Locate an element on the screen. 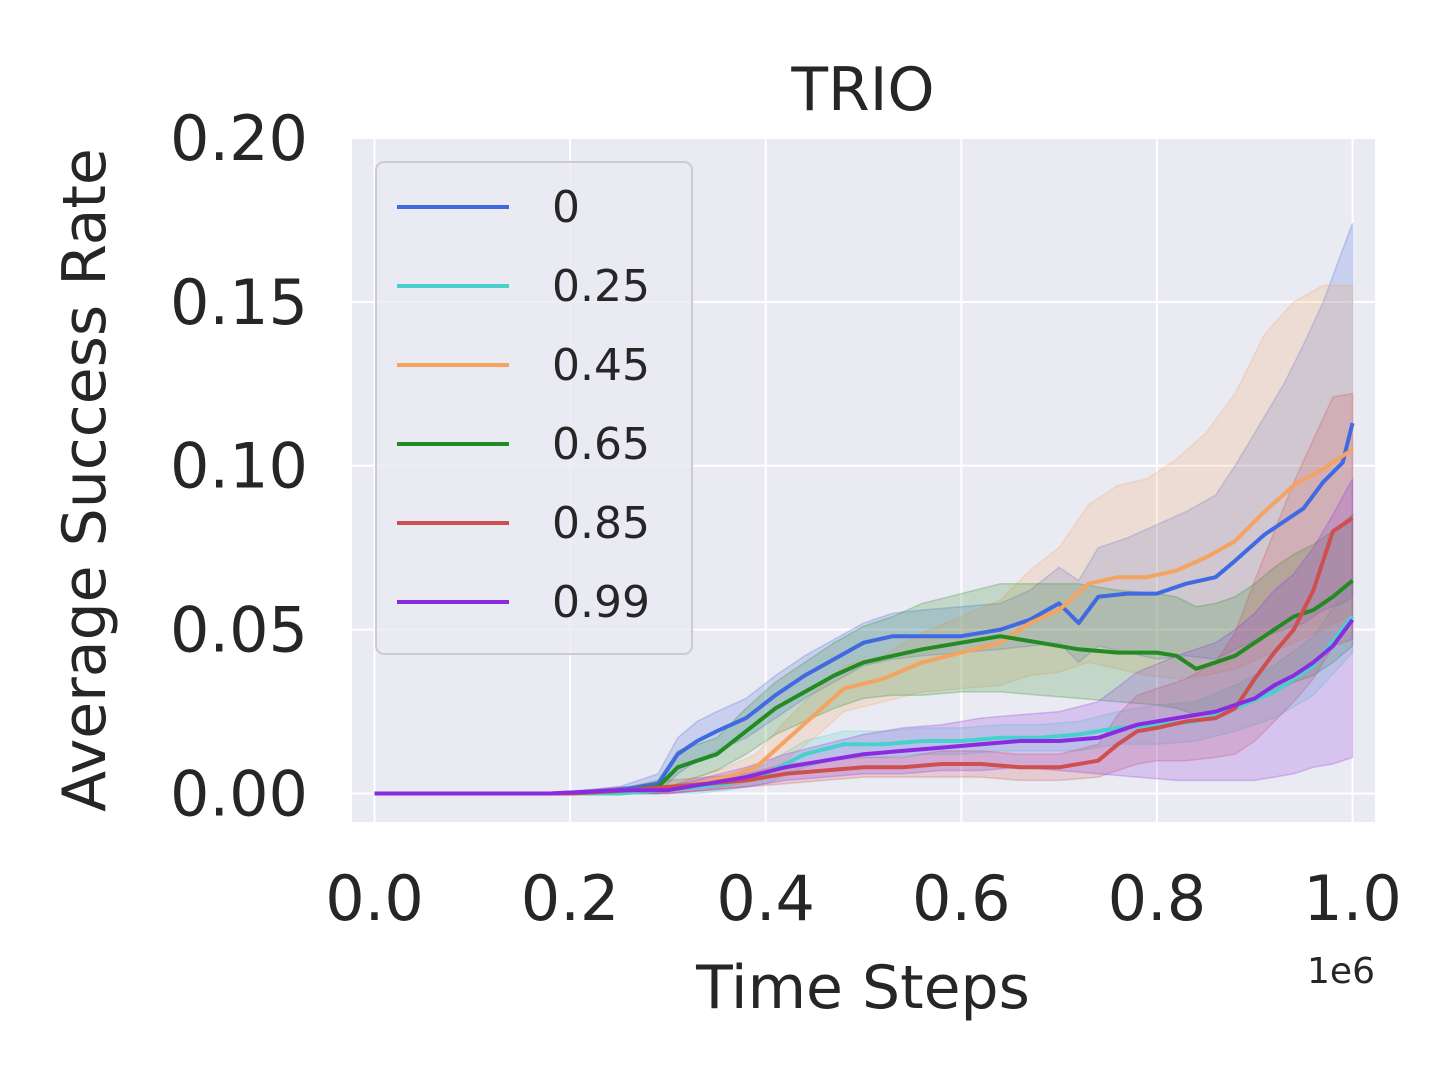  y-tick-label: 0.20 is located at coordinates (239, 138).